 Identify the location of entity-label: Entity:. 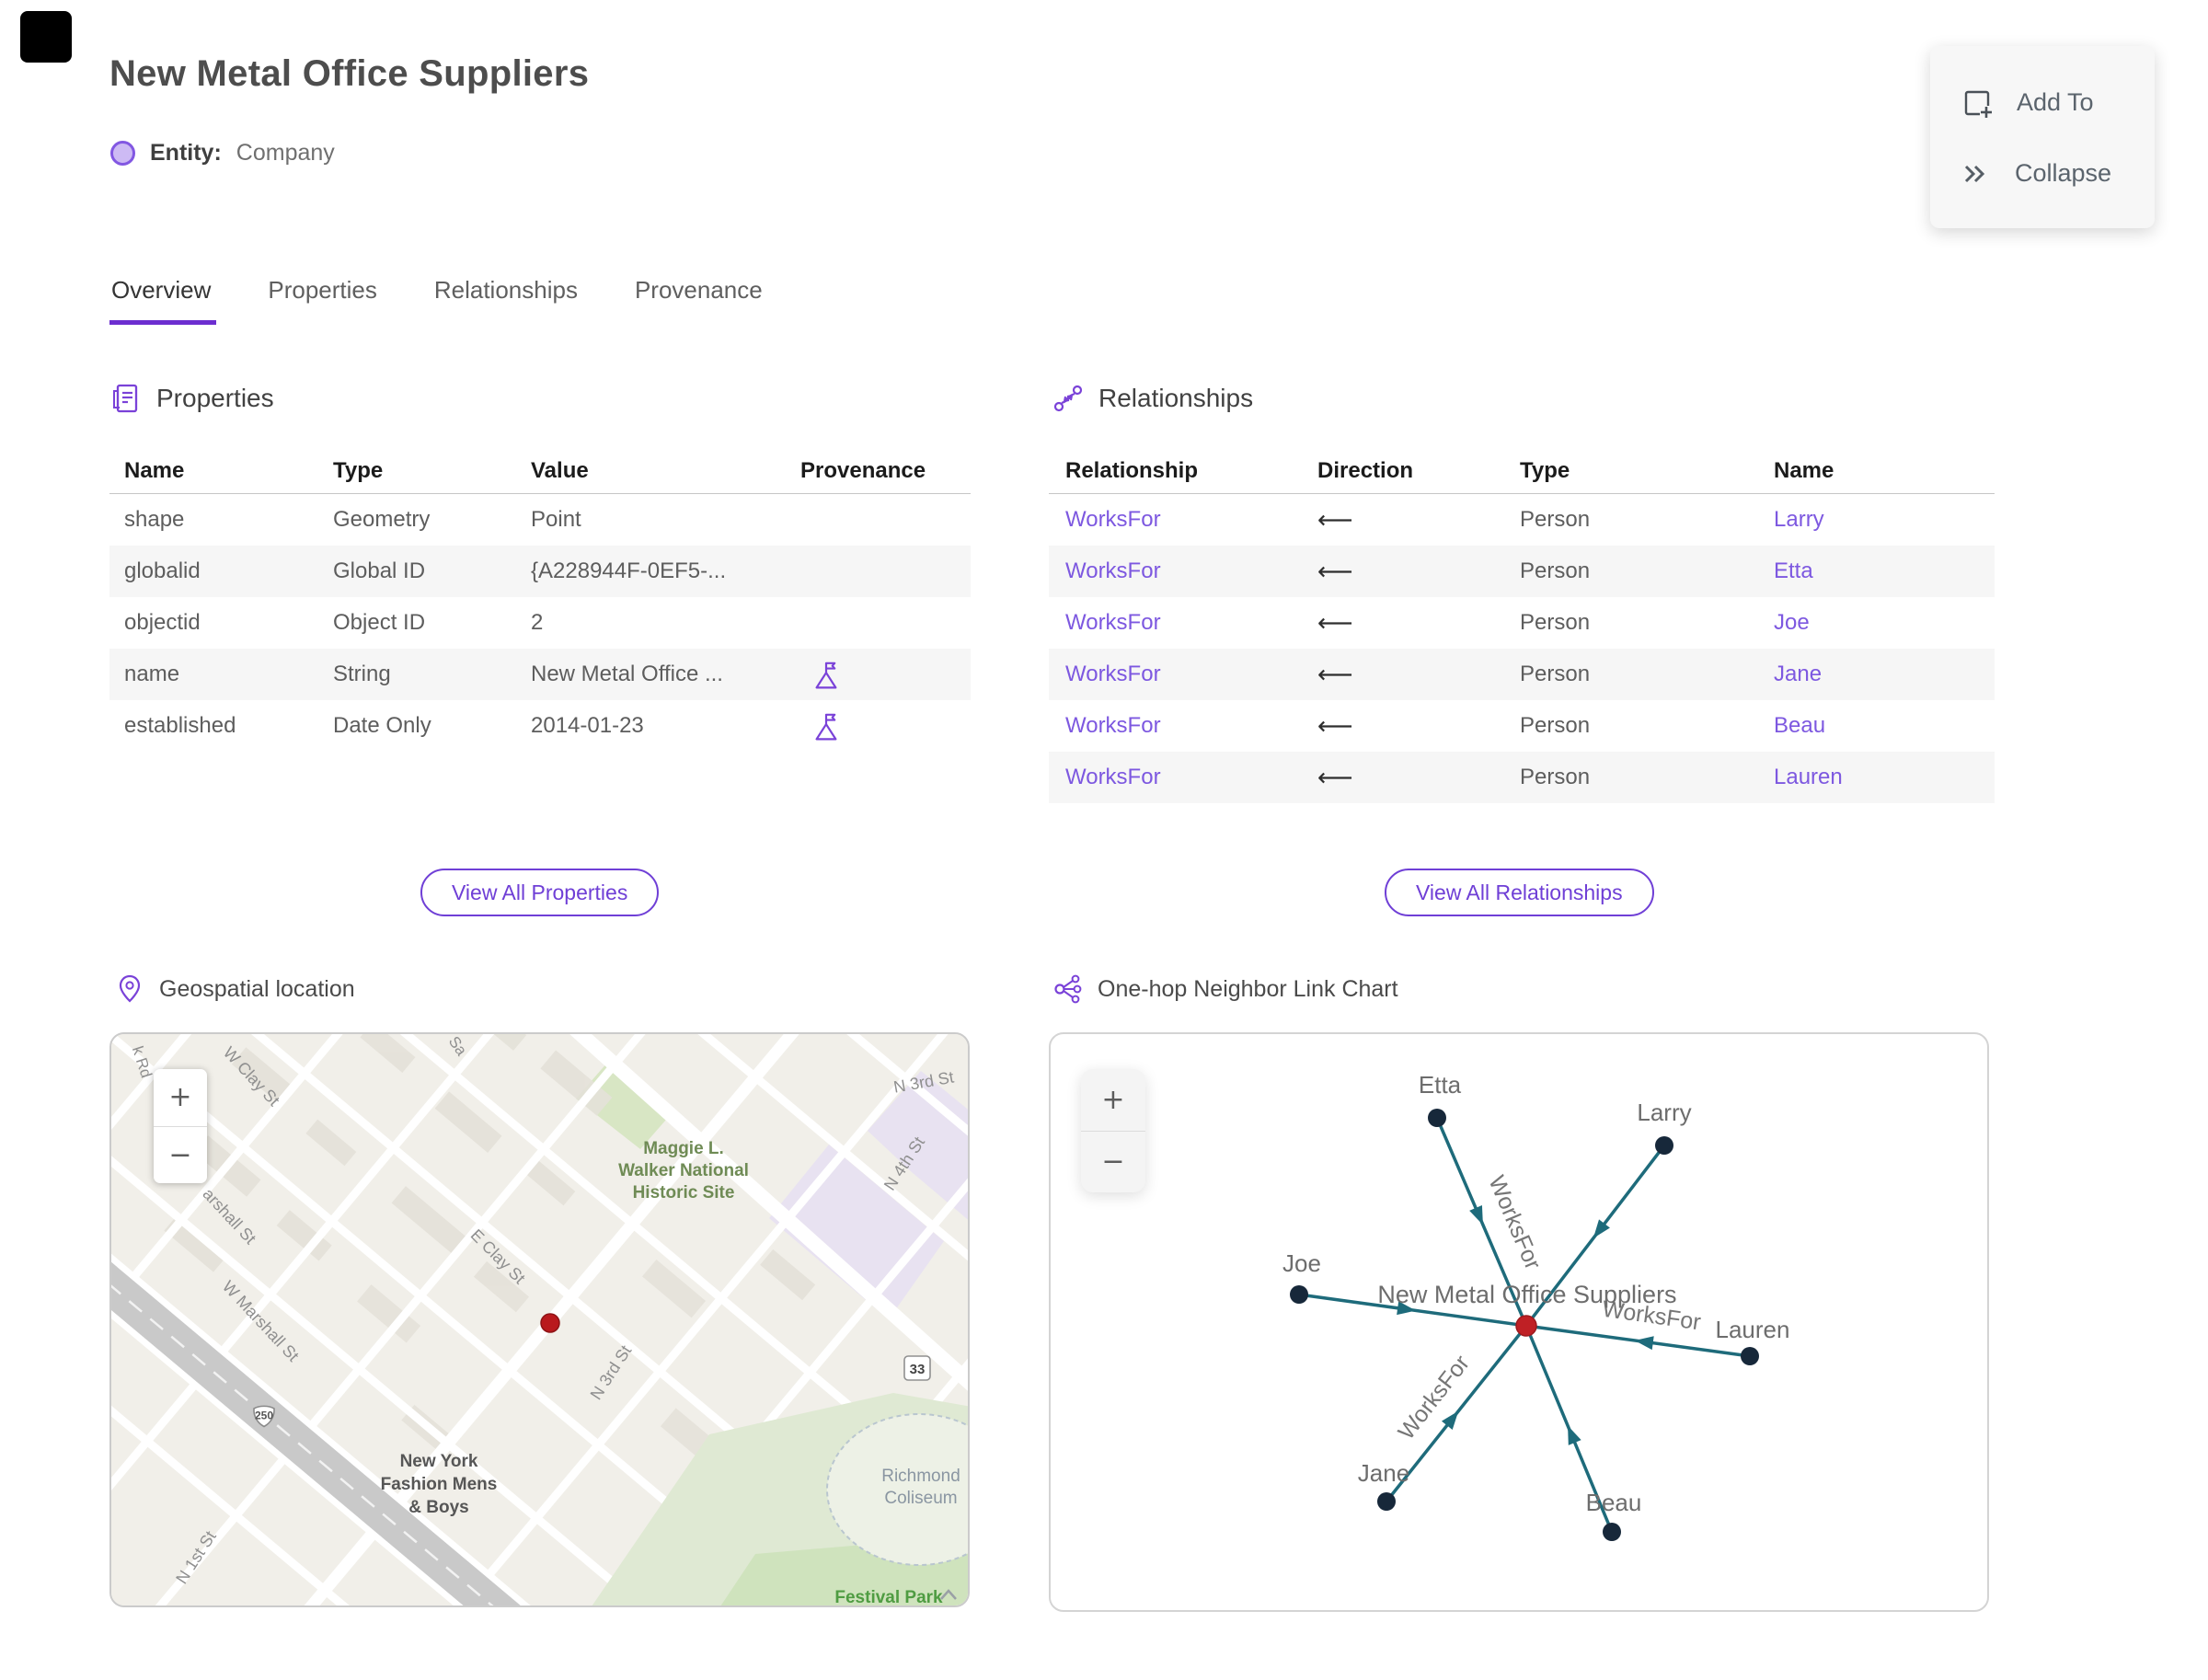
(186, 153).